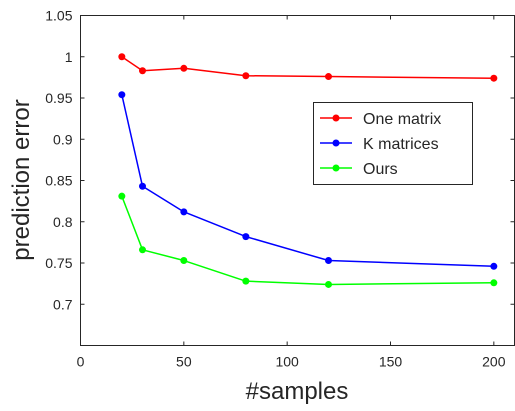 The height and width of the screenshot is (411, 515). Describe the element at coordinates (287, 362) in the screenshot. I see `x-tick-label: 100` at that location.